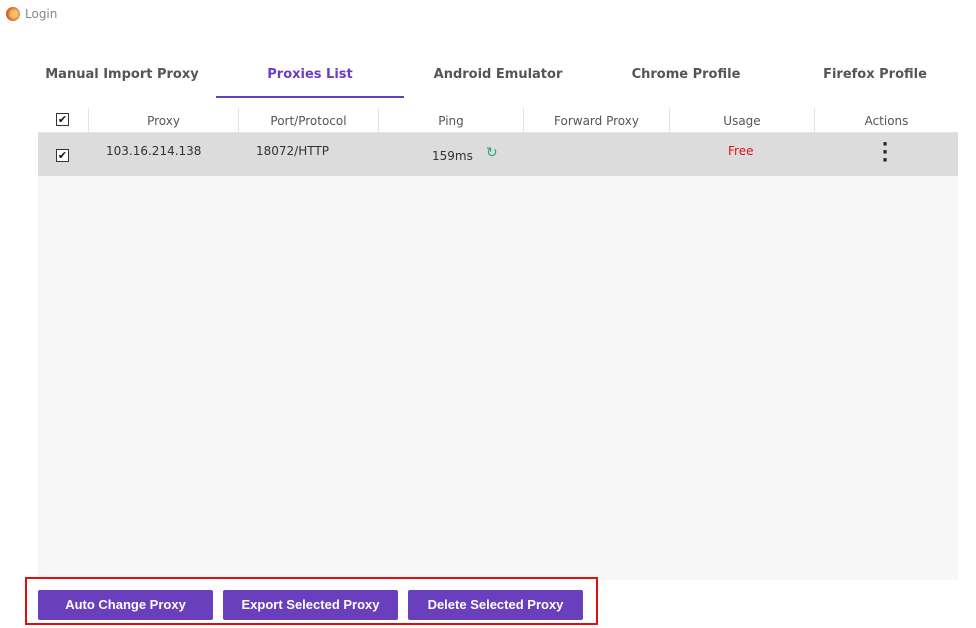 The height and width of the screenshot is (628, 976). I want to click on highlight-box, so click(311, 601).